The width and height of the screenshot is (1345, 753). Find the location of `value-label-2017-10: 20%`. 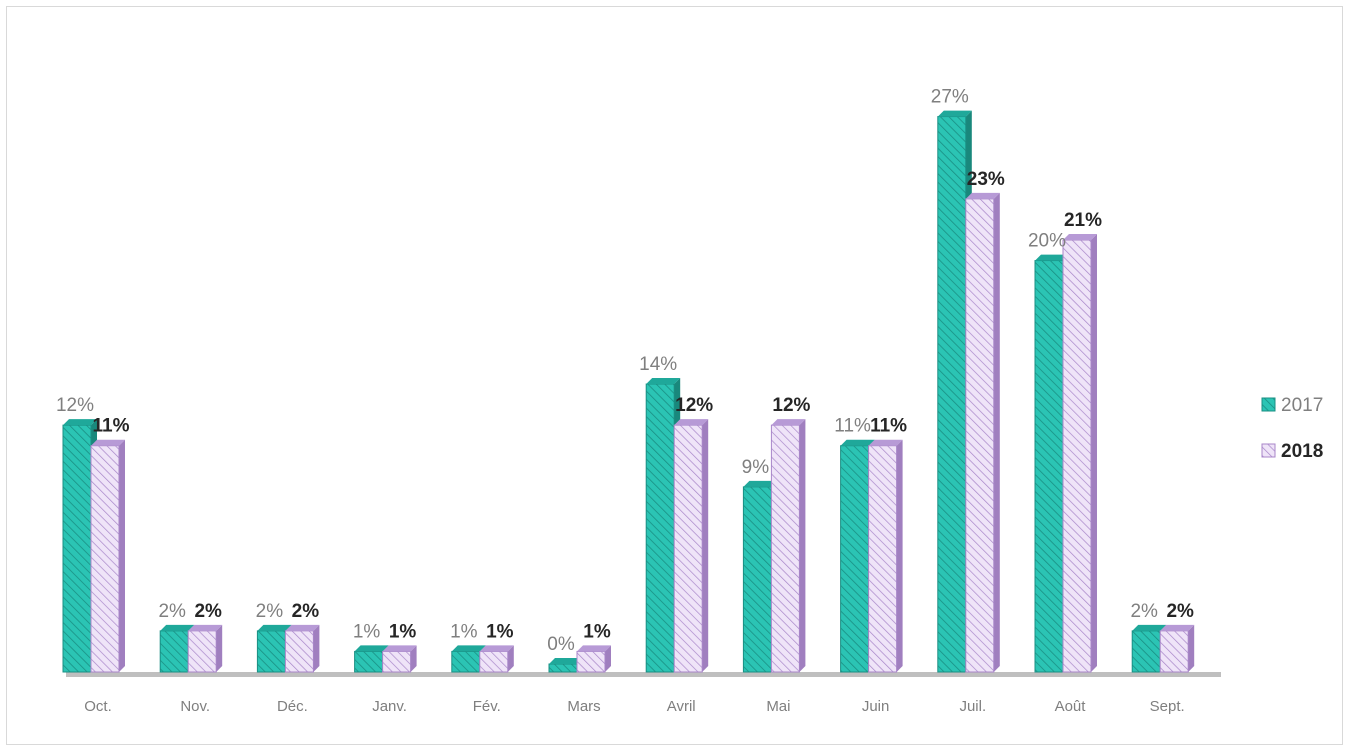

value-label-2017-10: 20% is located at coordinates (1047, 241).